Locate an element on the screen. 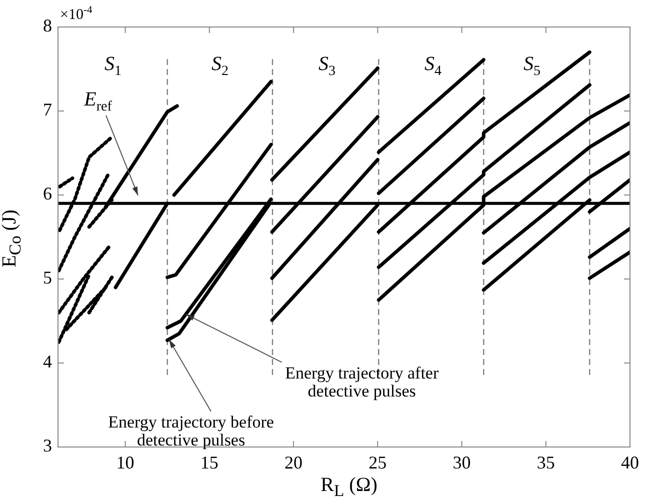 The width and height of the screenshot is (645, 502). y-tick-label: 8 is located at coordinates (47, 26).